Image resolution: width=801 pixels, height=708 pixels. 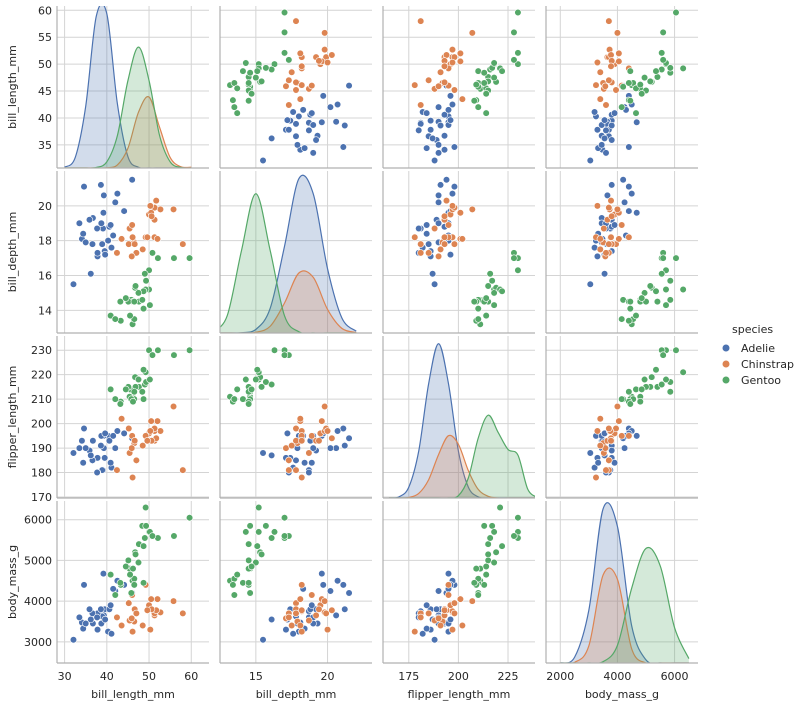 I want to click on y-tick-label: 18, so click(x=45, y=241).